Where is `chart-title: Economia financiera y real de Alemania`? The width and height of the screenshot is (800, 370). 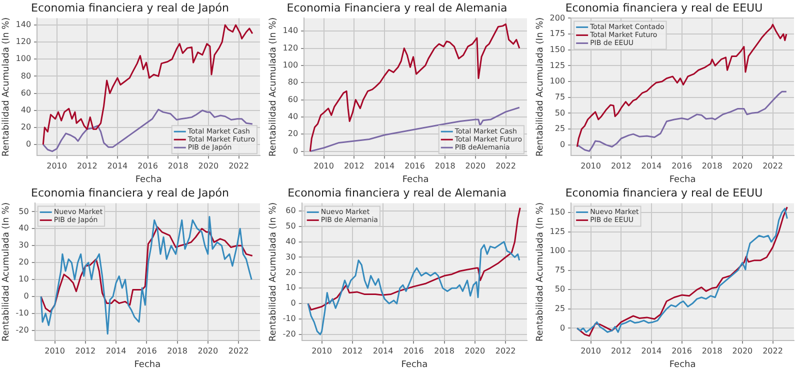 chart-title: Economia financiera y real de Alemania is located at coordinates (397, 193).